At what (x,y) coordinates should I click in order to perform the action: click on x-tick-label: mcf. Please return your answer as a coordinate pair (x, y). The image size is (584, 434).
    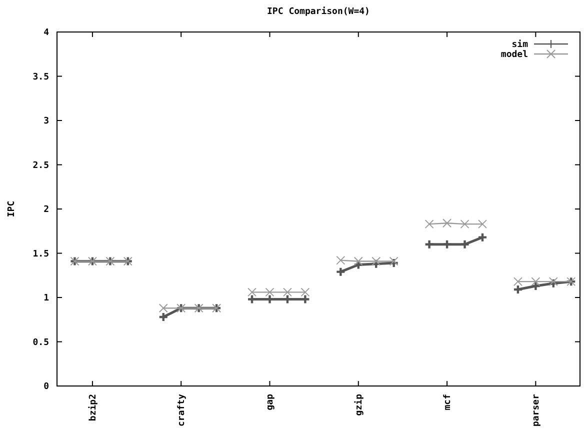
    Looking at the image, I should click on (448, 402).